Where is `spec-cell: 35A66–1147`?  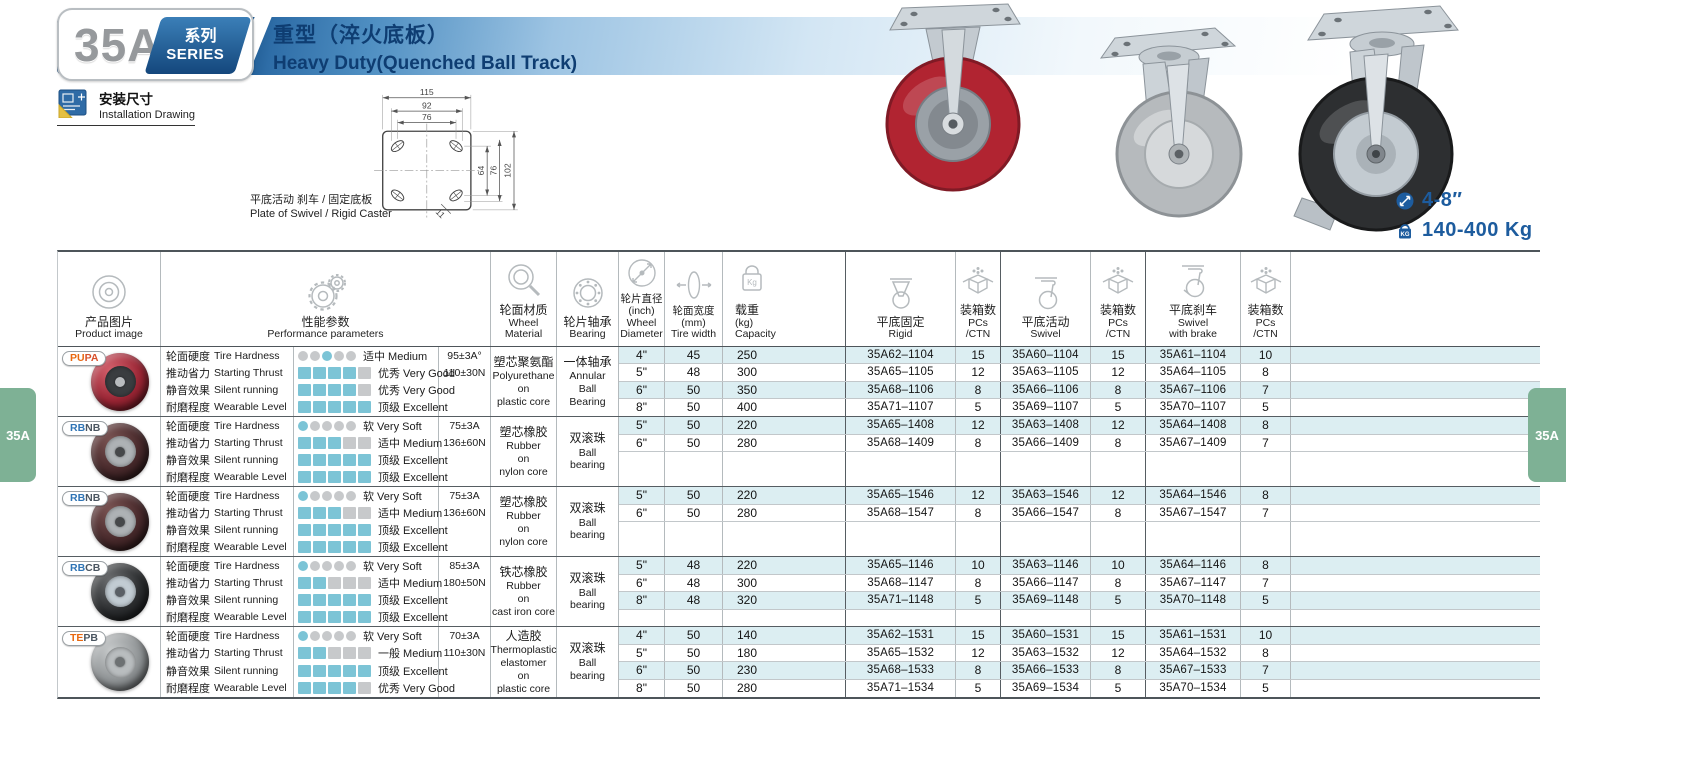
spec-cell: 35A66–1147 is located at coordinates (1046, 582).